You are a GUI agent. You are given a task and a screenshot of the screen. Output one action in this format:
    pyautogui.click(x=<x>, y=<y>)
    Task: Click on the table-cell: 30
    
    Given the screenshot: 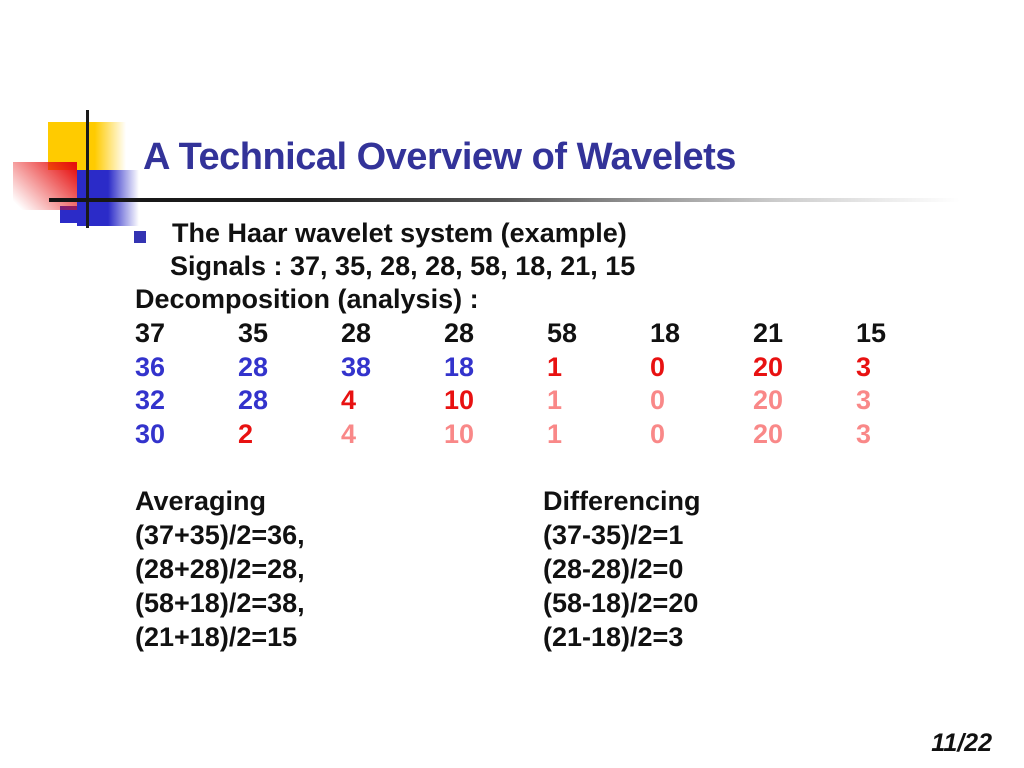 What is the action you would take?
    pyautogui.click(x=150, y=433)
    